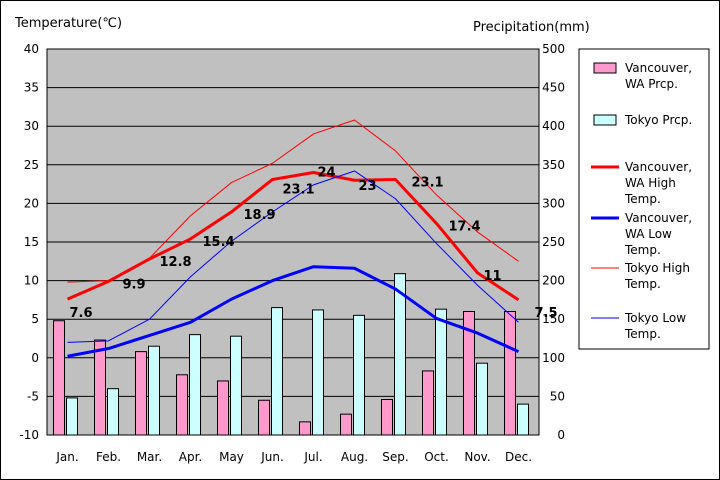  I want to click on left-axis-title: Temperature(℃), so click(68, 23).